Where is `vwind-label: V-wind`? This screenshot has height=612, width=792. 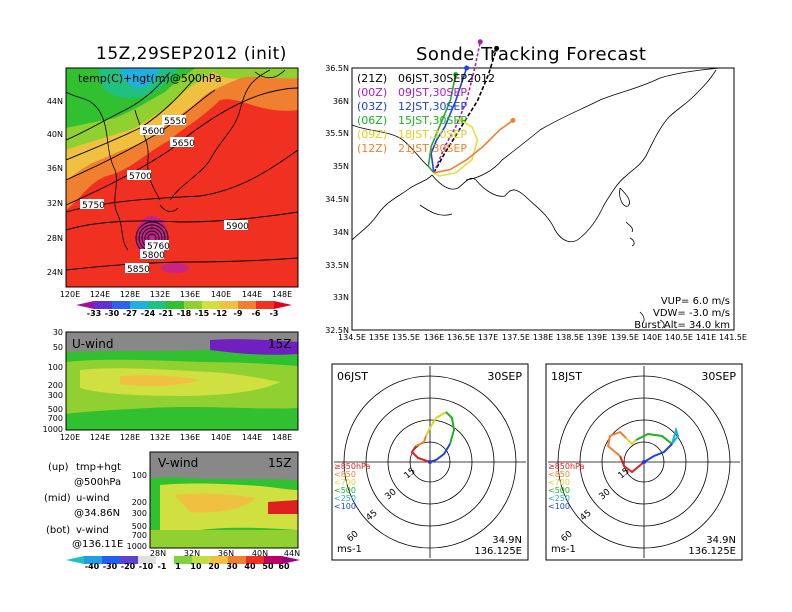 vwind-label: V-wind is located at coordinates (178, 463).